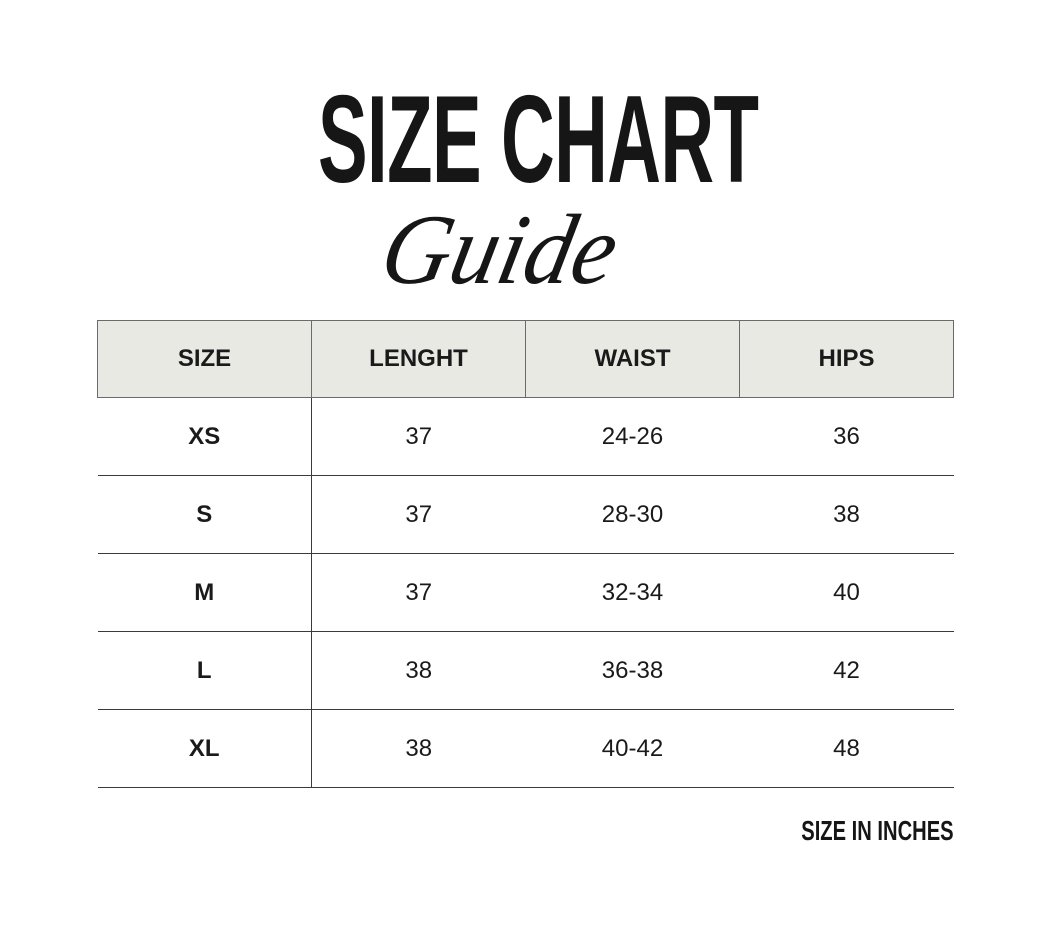  Describe the element at coordinates (632, 748) in the screenshot. I see `cell-waist: 40-42` at that location.